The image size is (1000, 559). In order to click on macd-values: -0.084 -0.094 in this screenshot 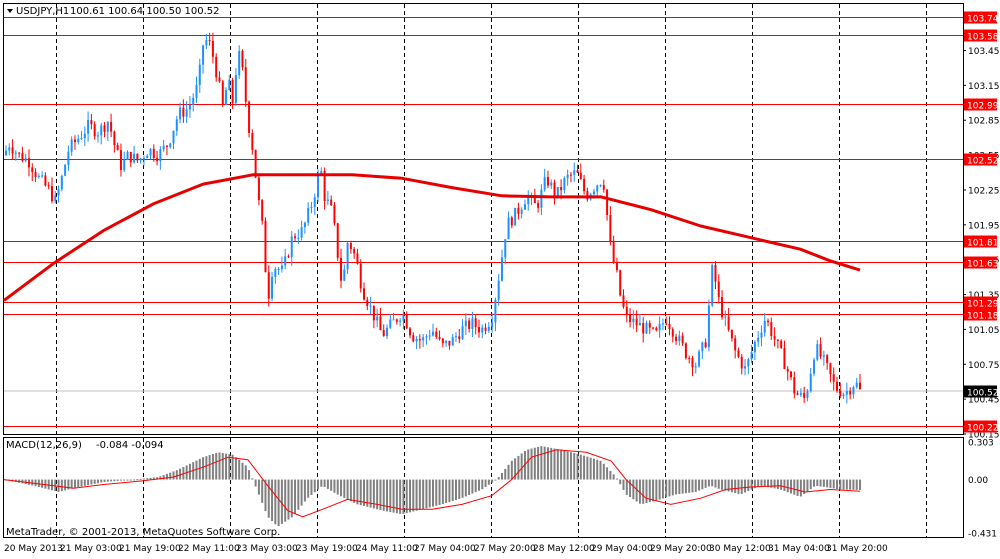, I will do `click(130, 445)`.